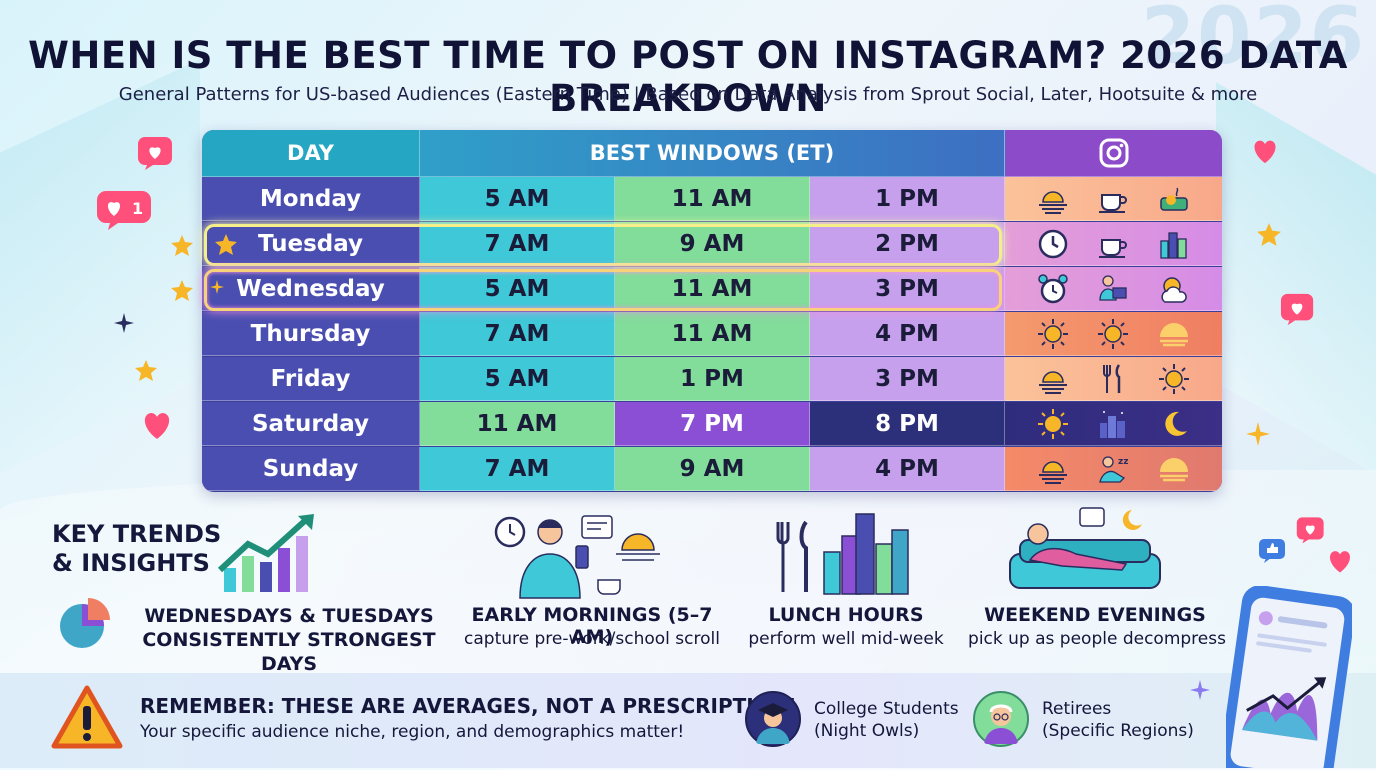 The width and height of the screenshot is (1376, 770). What do you see at coordinates (1289, 677) in the screenshot?
I see `smartphone-analytics-icon` at bounding box center [1289, 677].